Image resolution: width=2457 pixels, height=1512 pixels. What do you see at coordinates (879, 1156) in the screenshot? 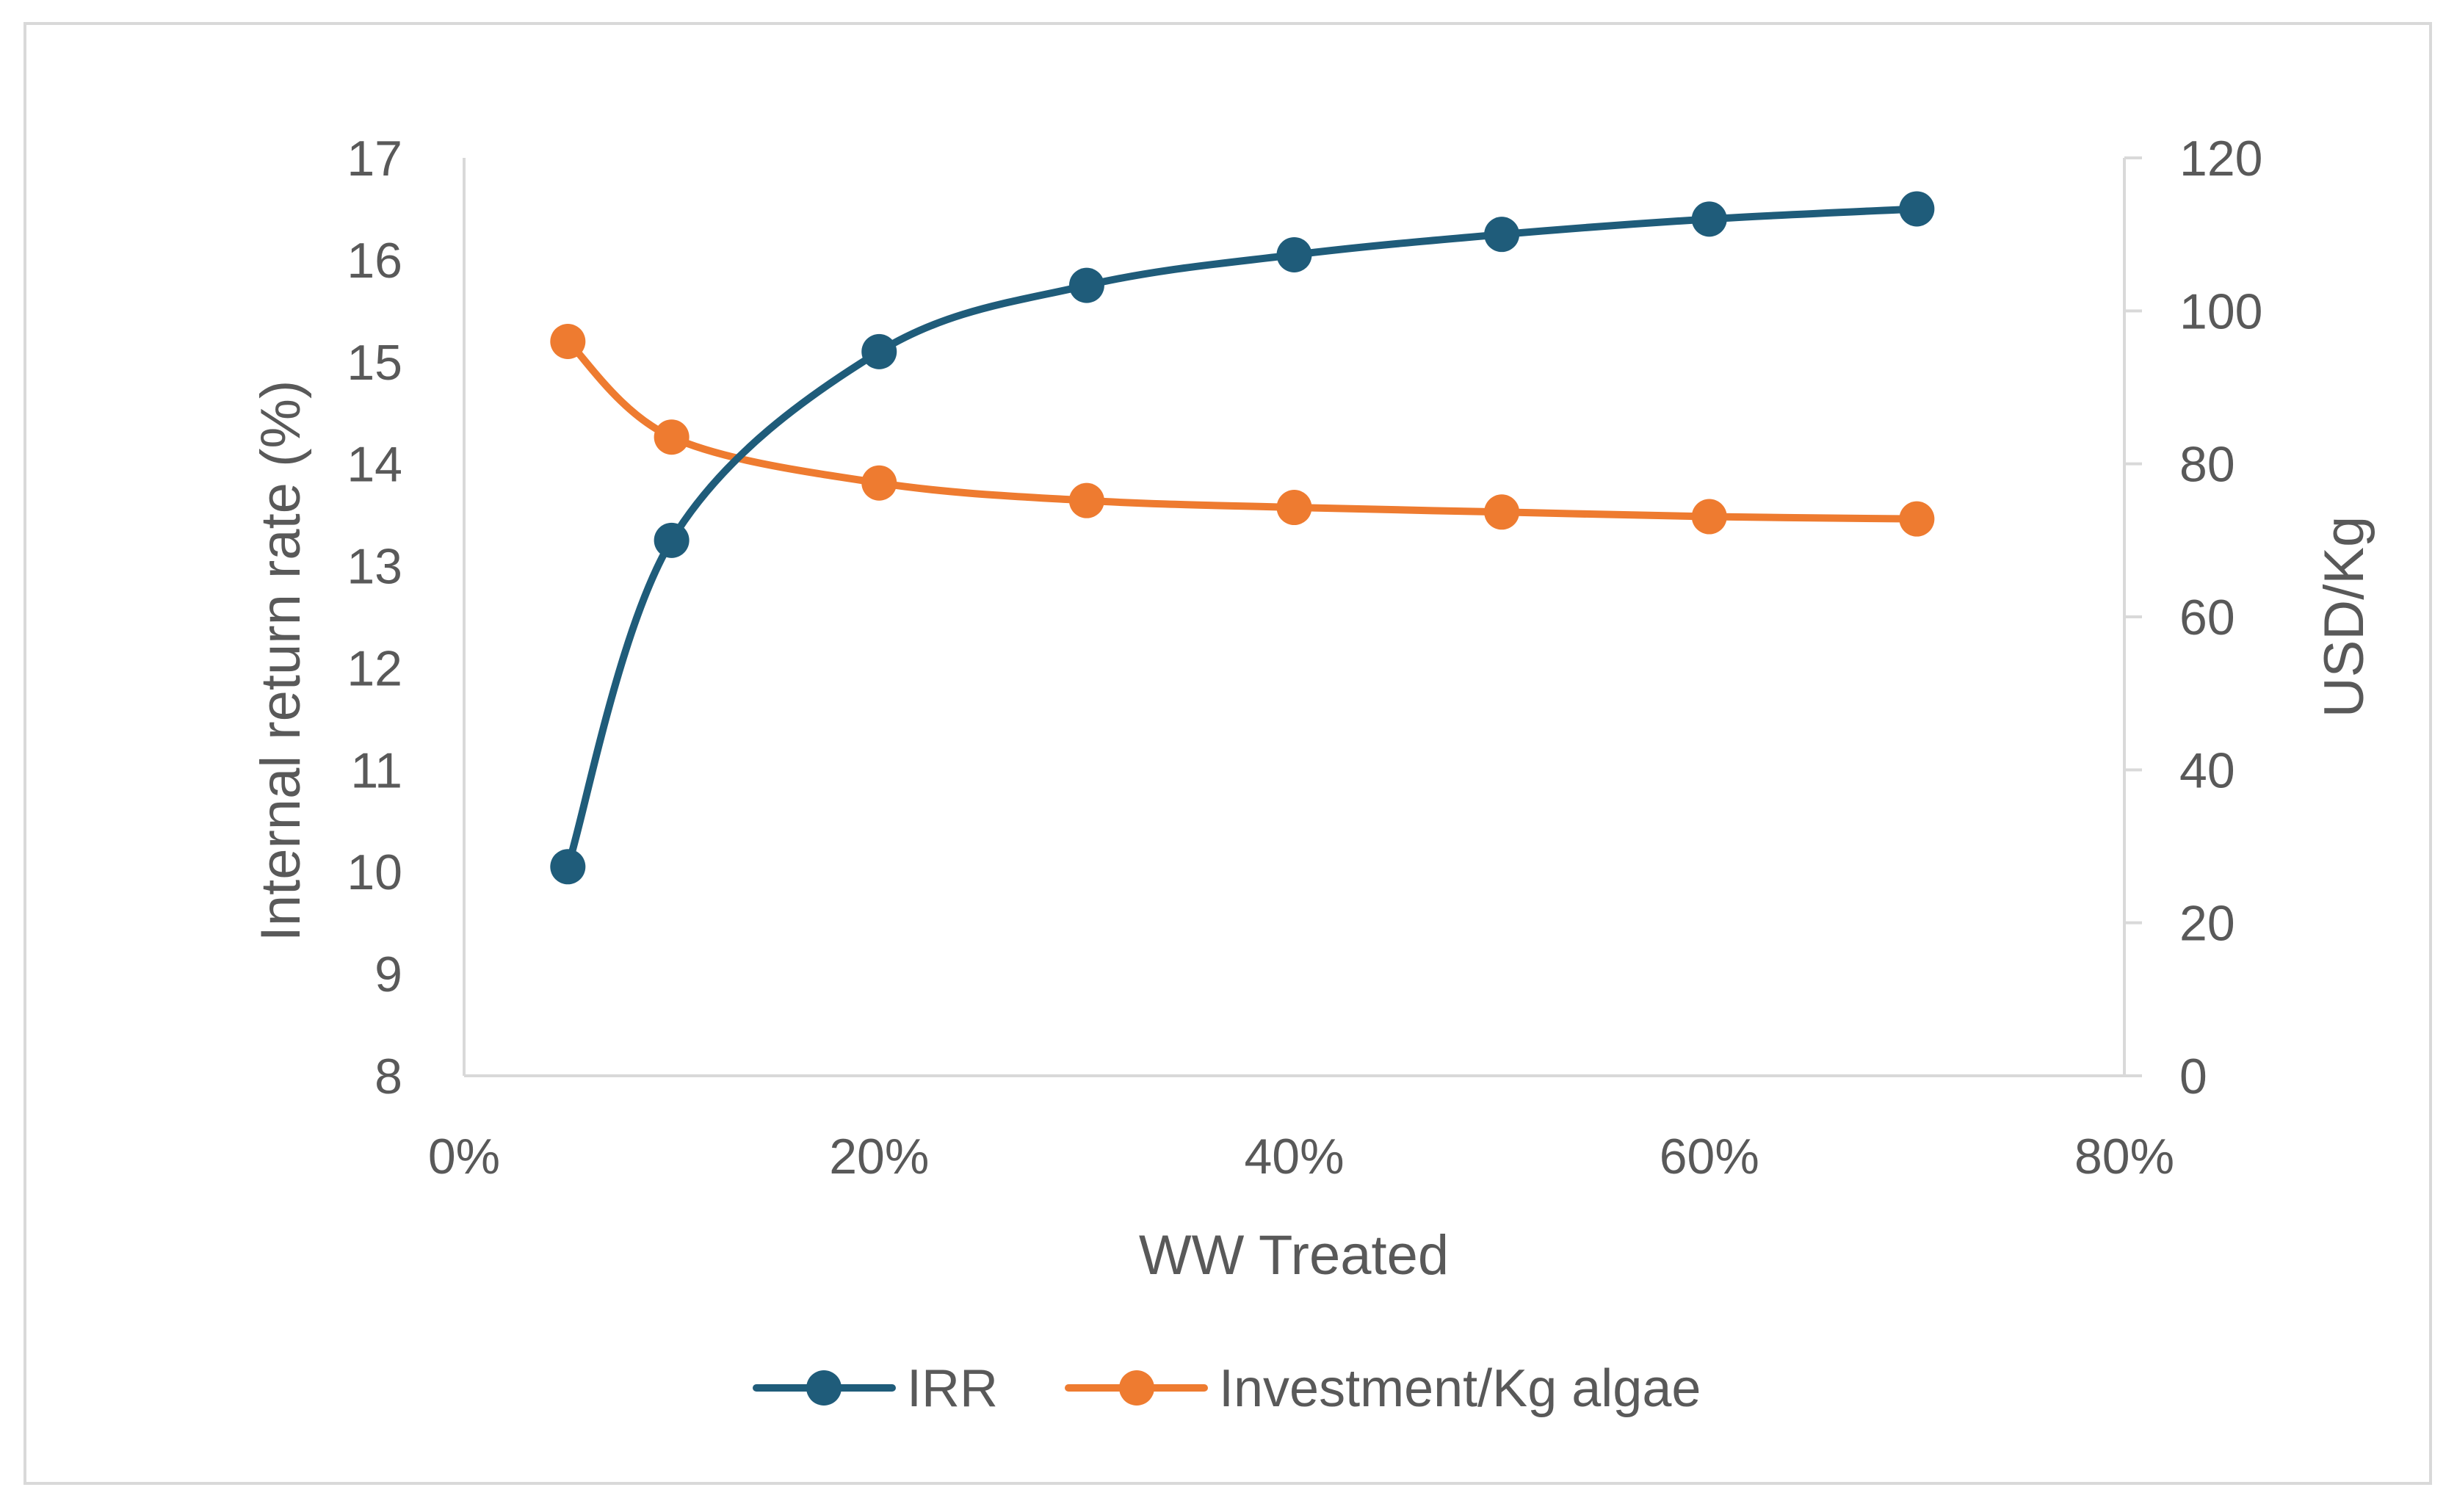
I see `x-tick-label: 20%` at bounding box center [879, 1156].